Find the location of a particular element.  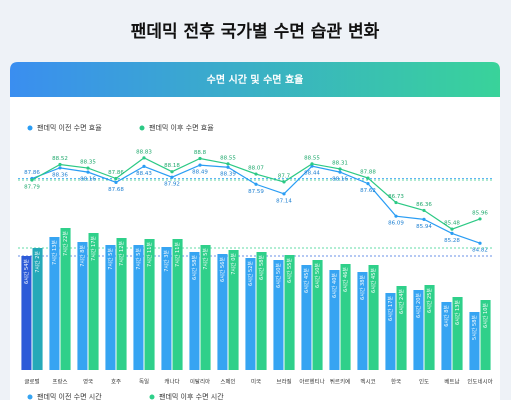

data-label: 88.55 is located at coordinates (312, 158).